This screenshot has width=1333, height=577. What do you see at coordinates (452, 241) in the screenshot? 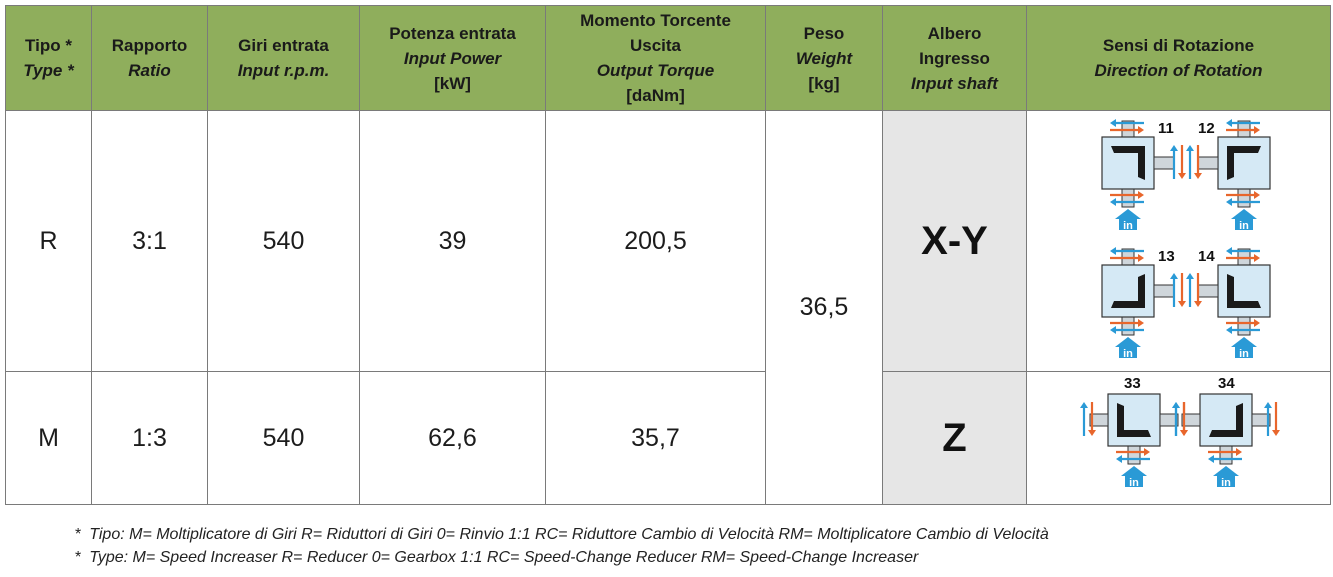
I see `cell-power: 39` at bounding box center [452, 241].